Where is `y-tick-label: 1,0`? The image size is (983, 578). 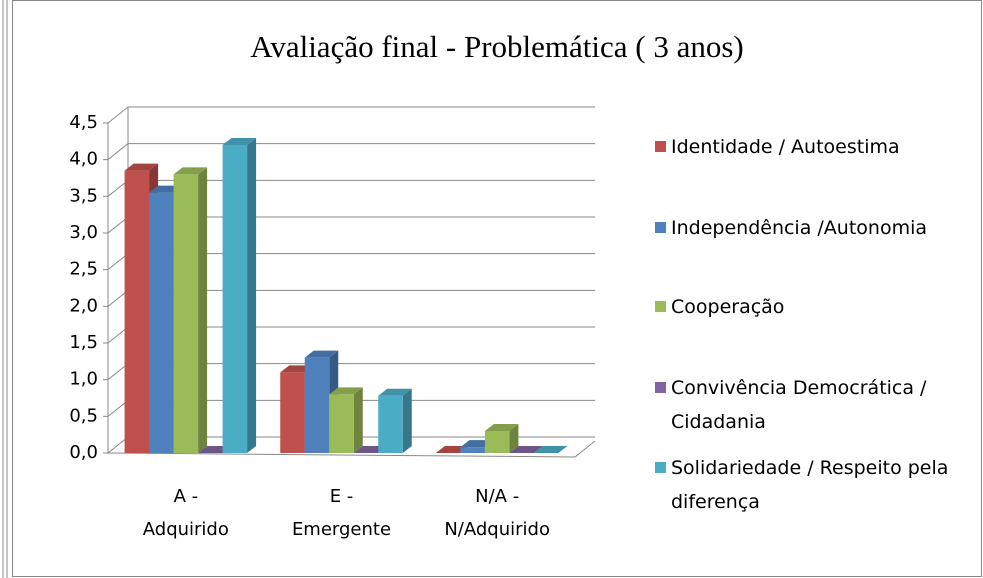 y-tick-label: 1,0 is located at coordinates (83, 379).